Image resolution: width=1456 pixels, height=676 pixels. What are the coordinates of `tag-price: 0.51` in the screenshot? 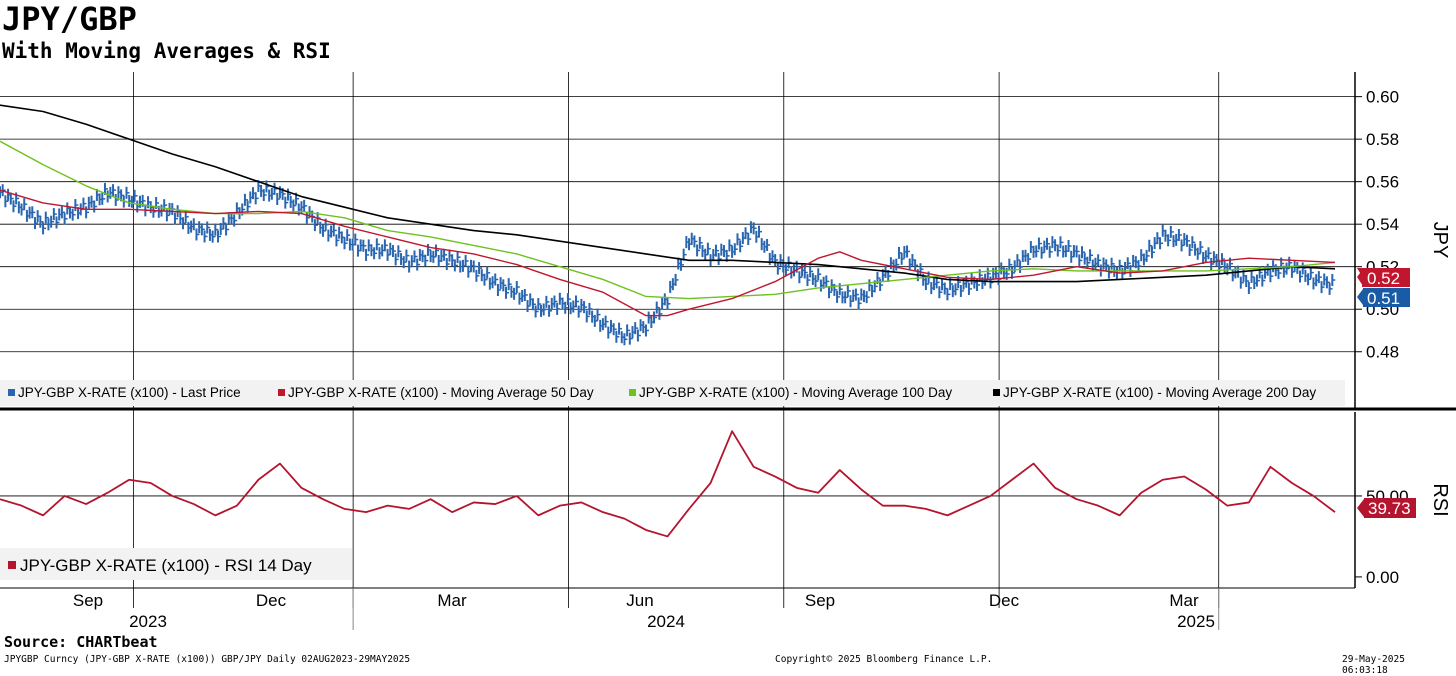 It's located at (1383, 298).